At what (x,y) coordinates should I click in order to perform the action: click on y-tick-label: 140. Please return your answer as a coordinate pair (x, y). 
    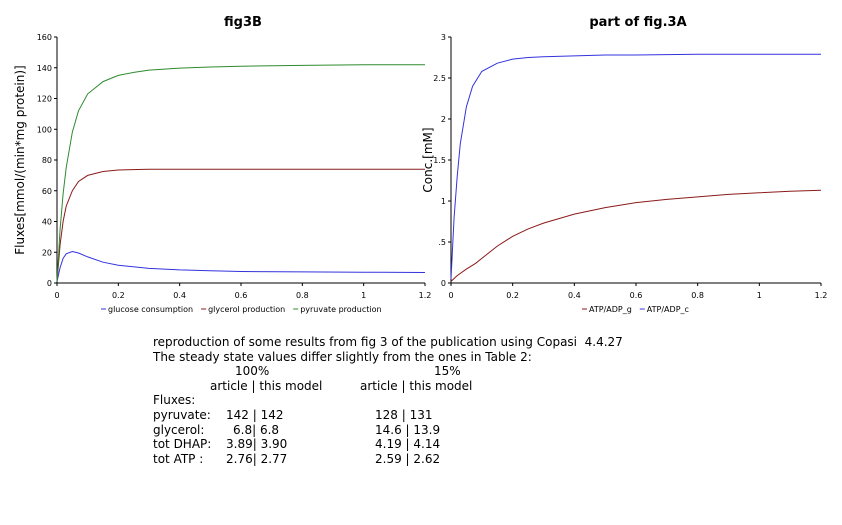
    Looking at the image, I should click on (44, 68).